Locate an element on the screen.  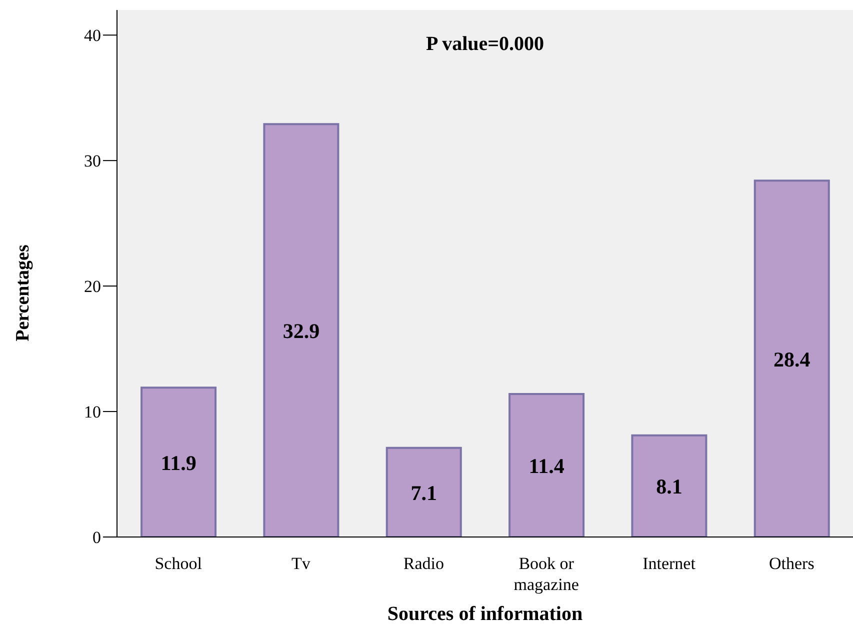
data-label: 32.9 is located at coordinates (301, 331).